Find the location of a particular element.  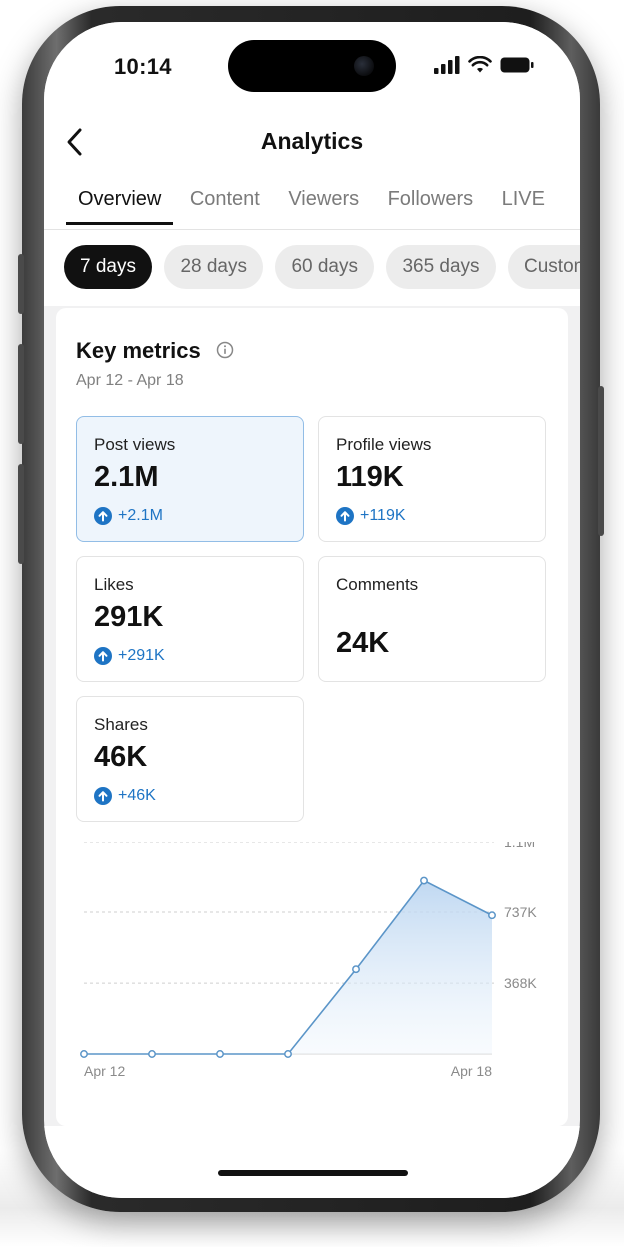

tab-bar: Overview Content Viewers Followers LIVE is located at coordinates (311, 206).